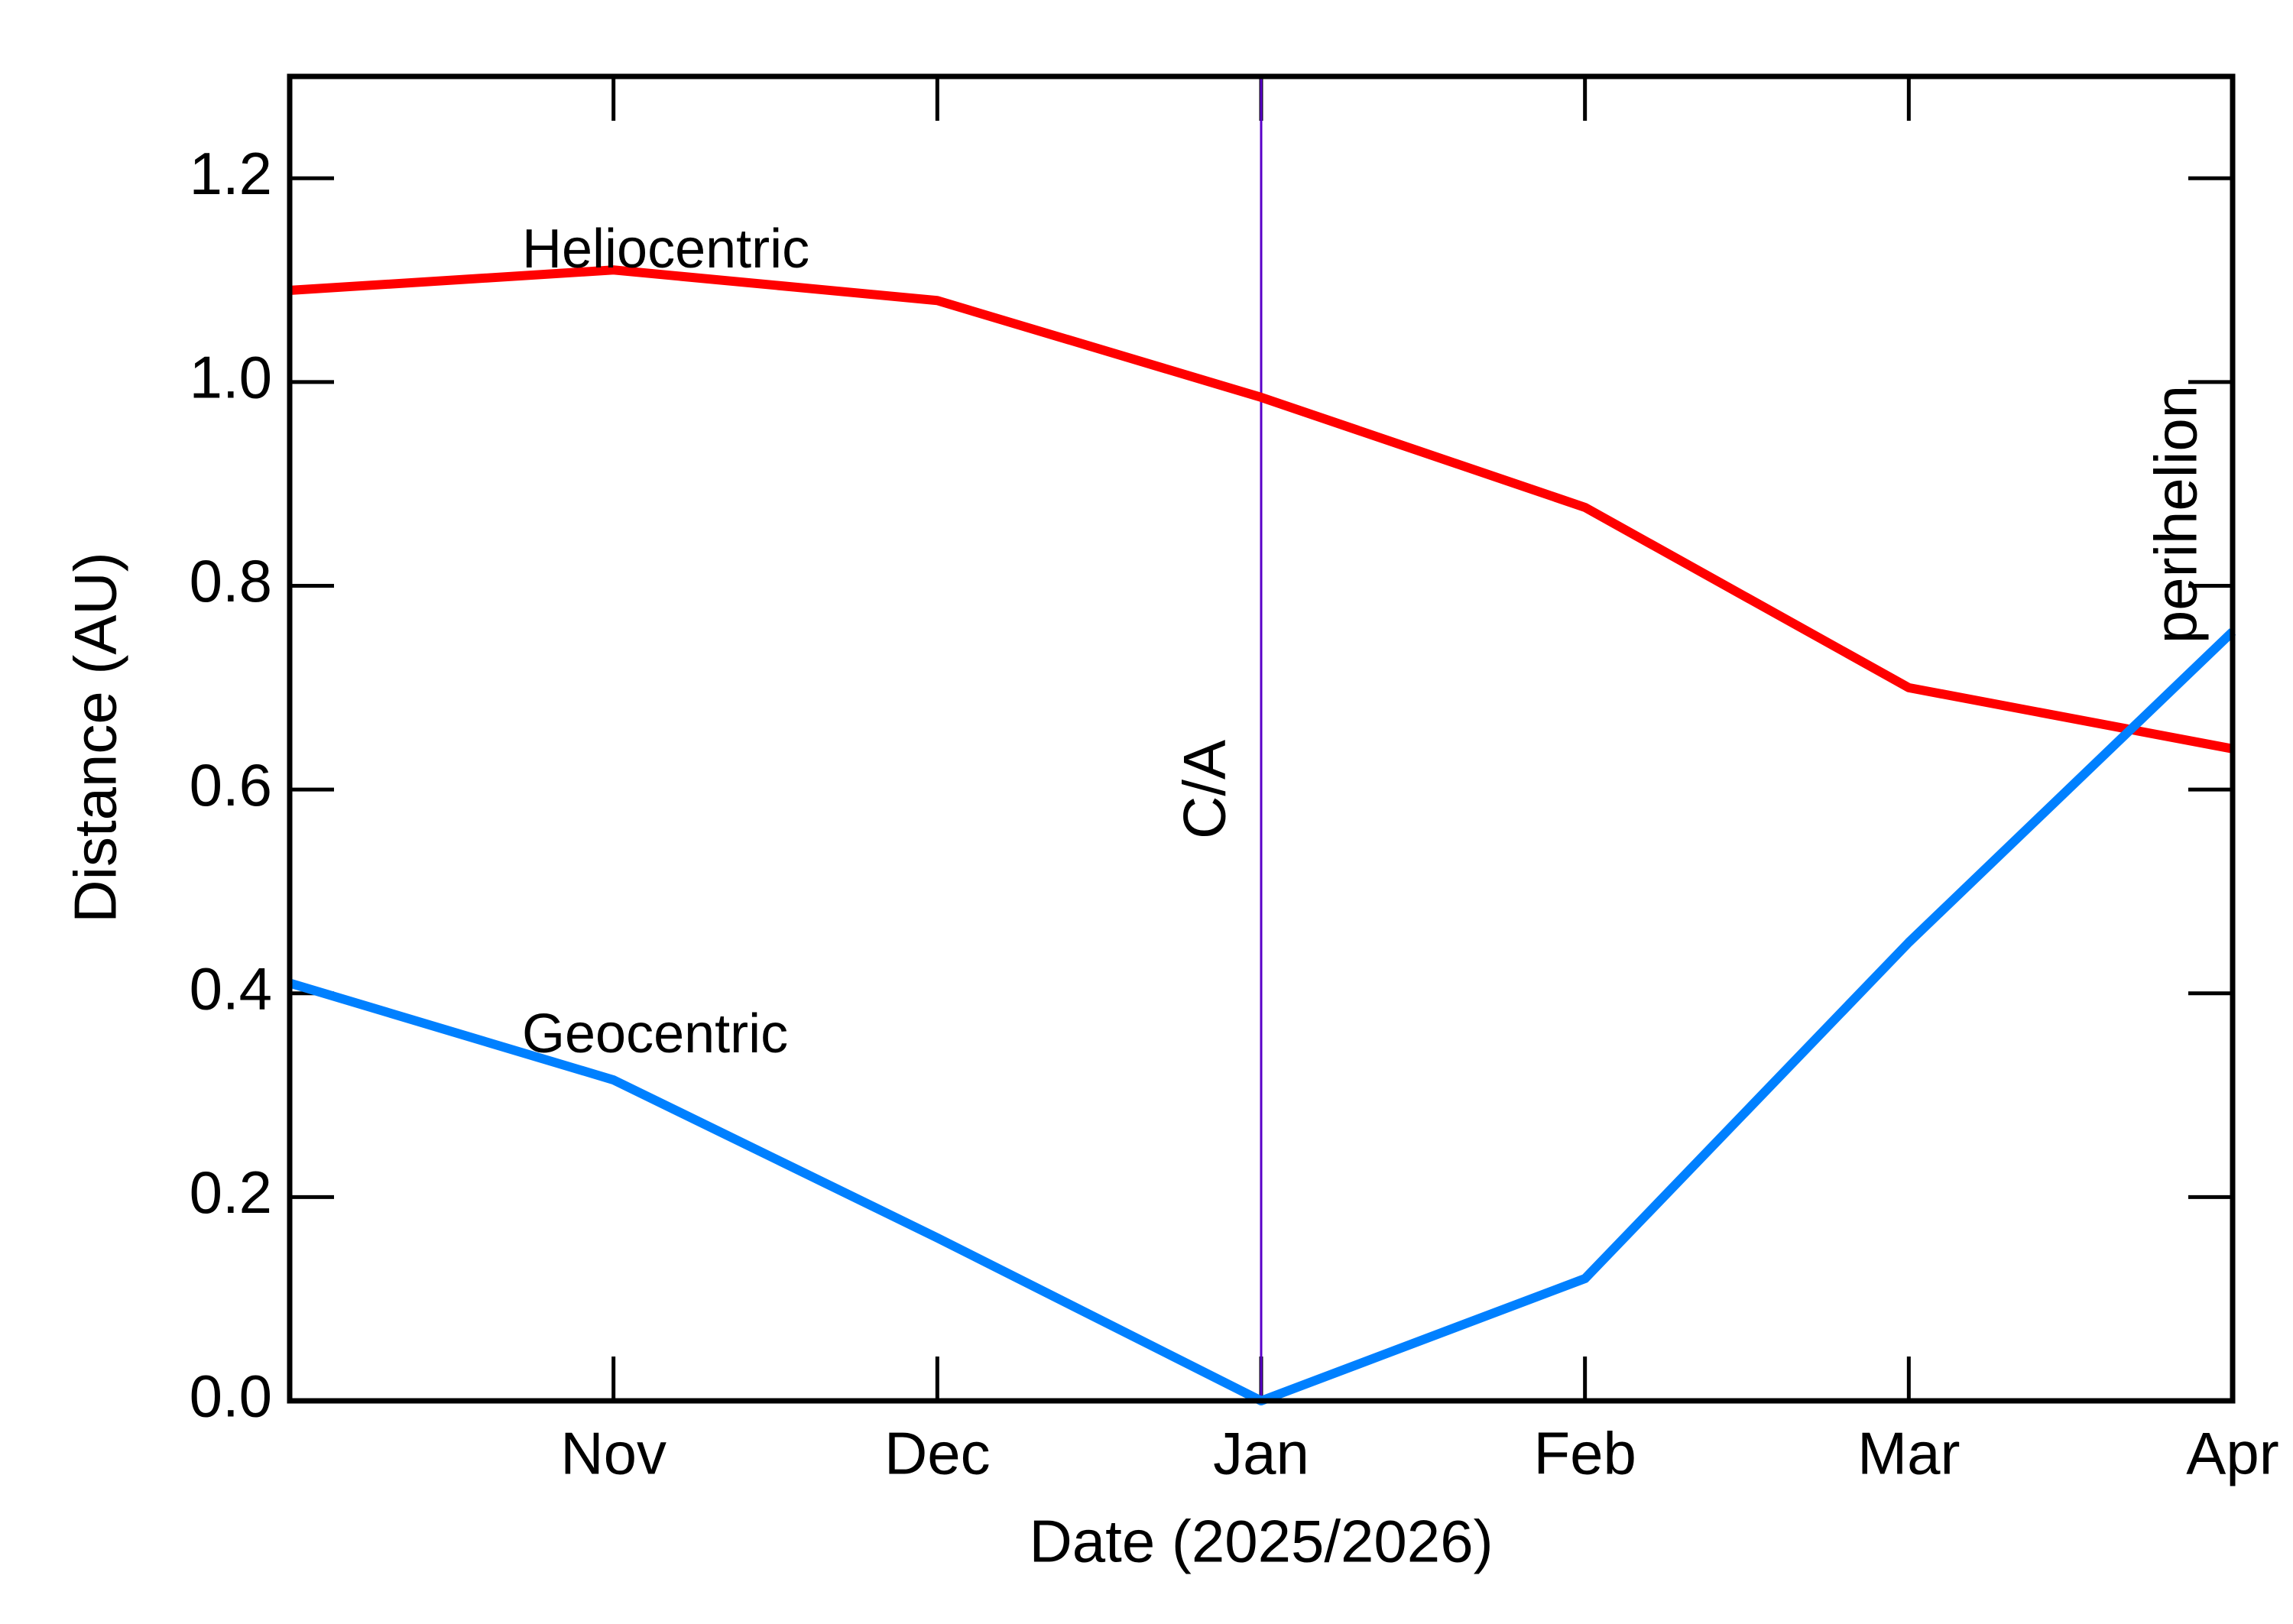 This screenshot has width=2293, height=1624. Describe the element at coordinates (231, 1396) in the screenshot. I see `y-tick-label: 0.0` at that location.